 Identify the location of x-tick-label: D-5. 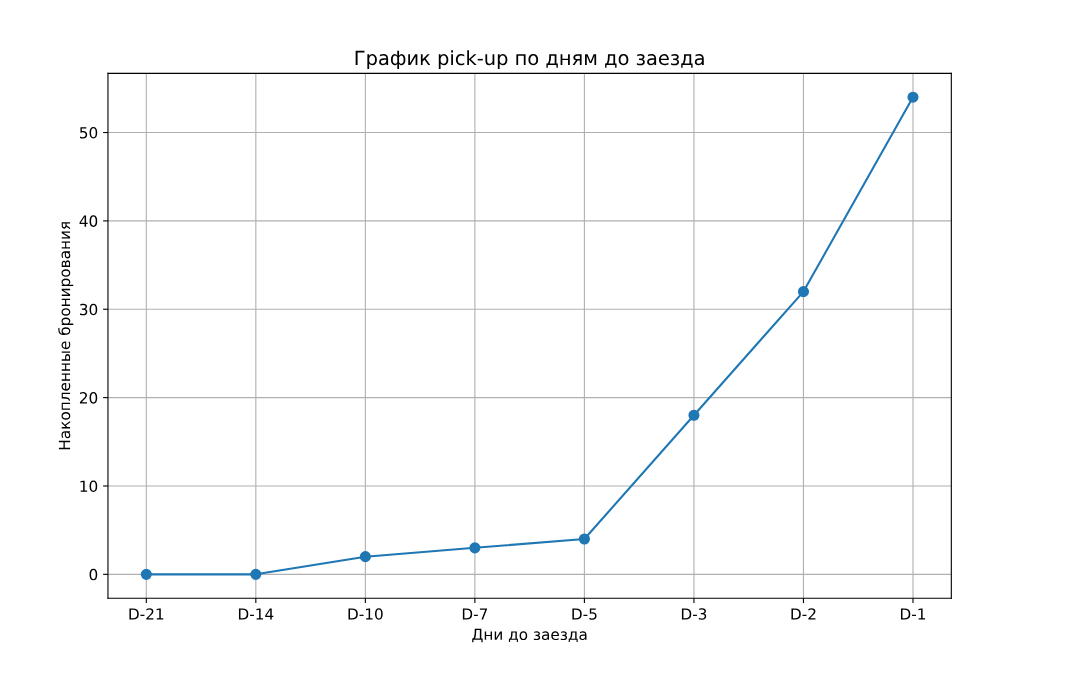
(584, 614).